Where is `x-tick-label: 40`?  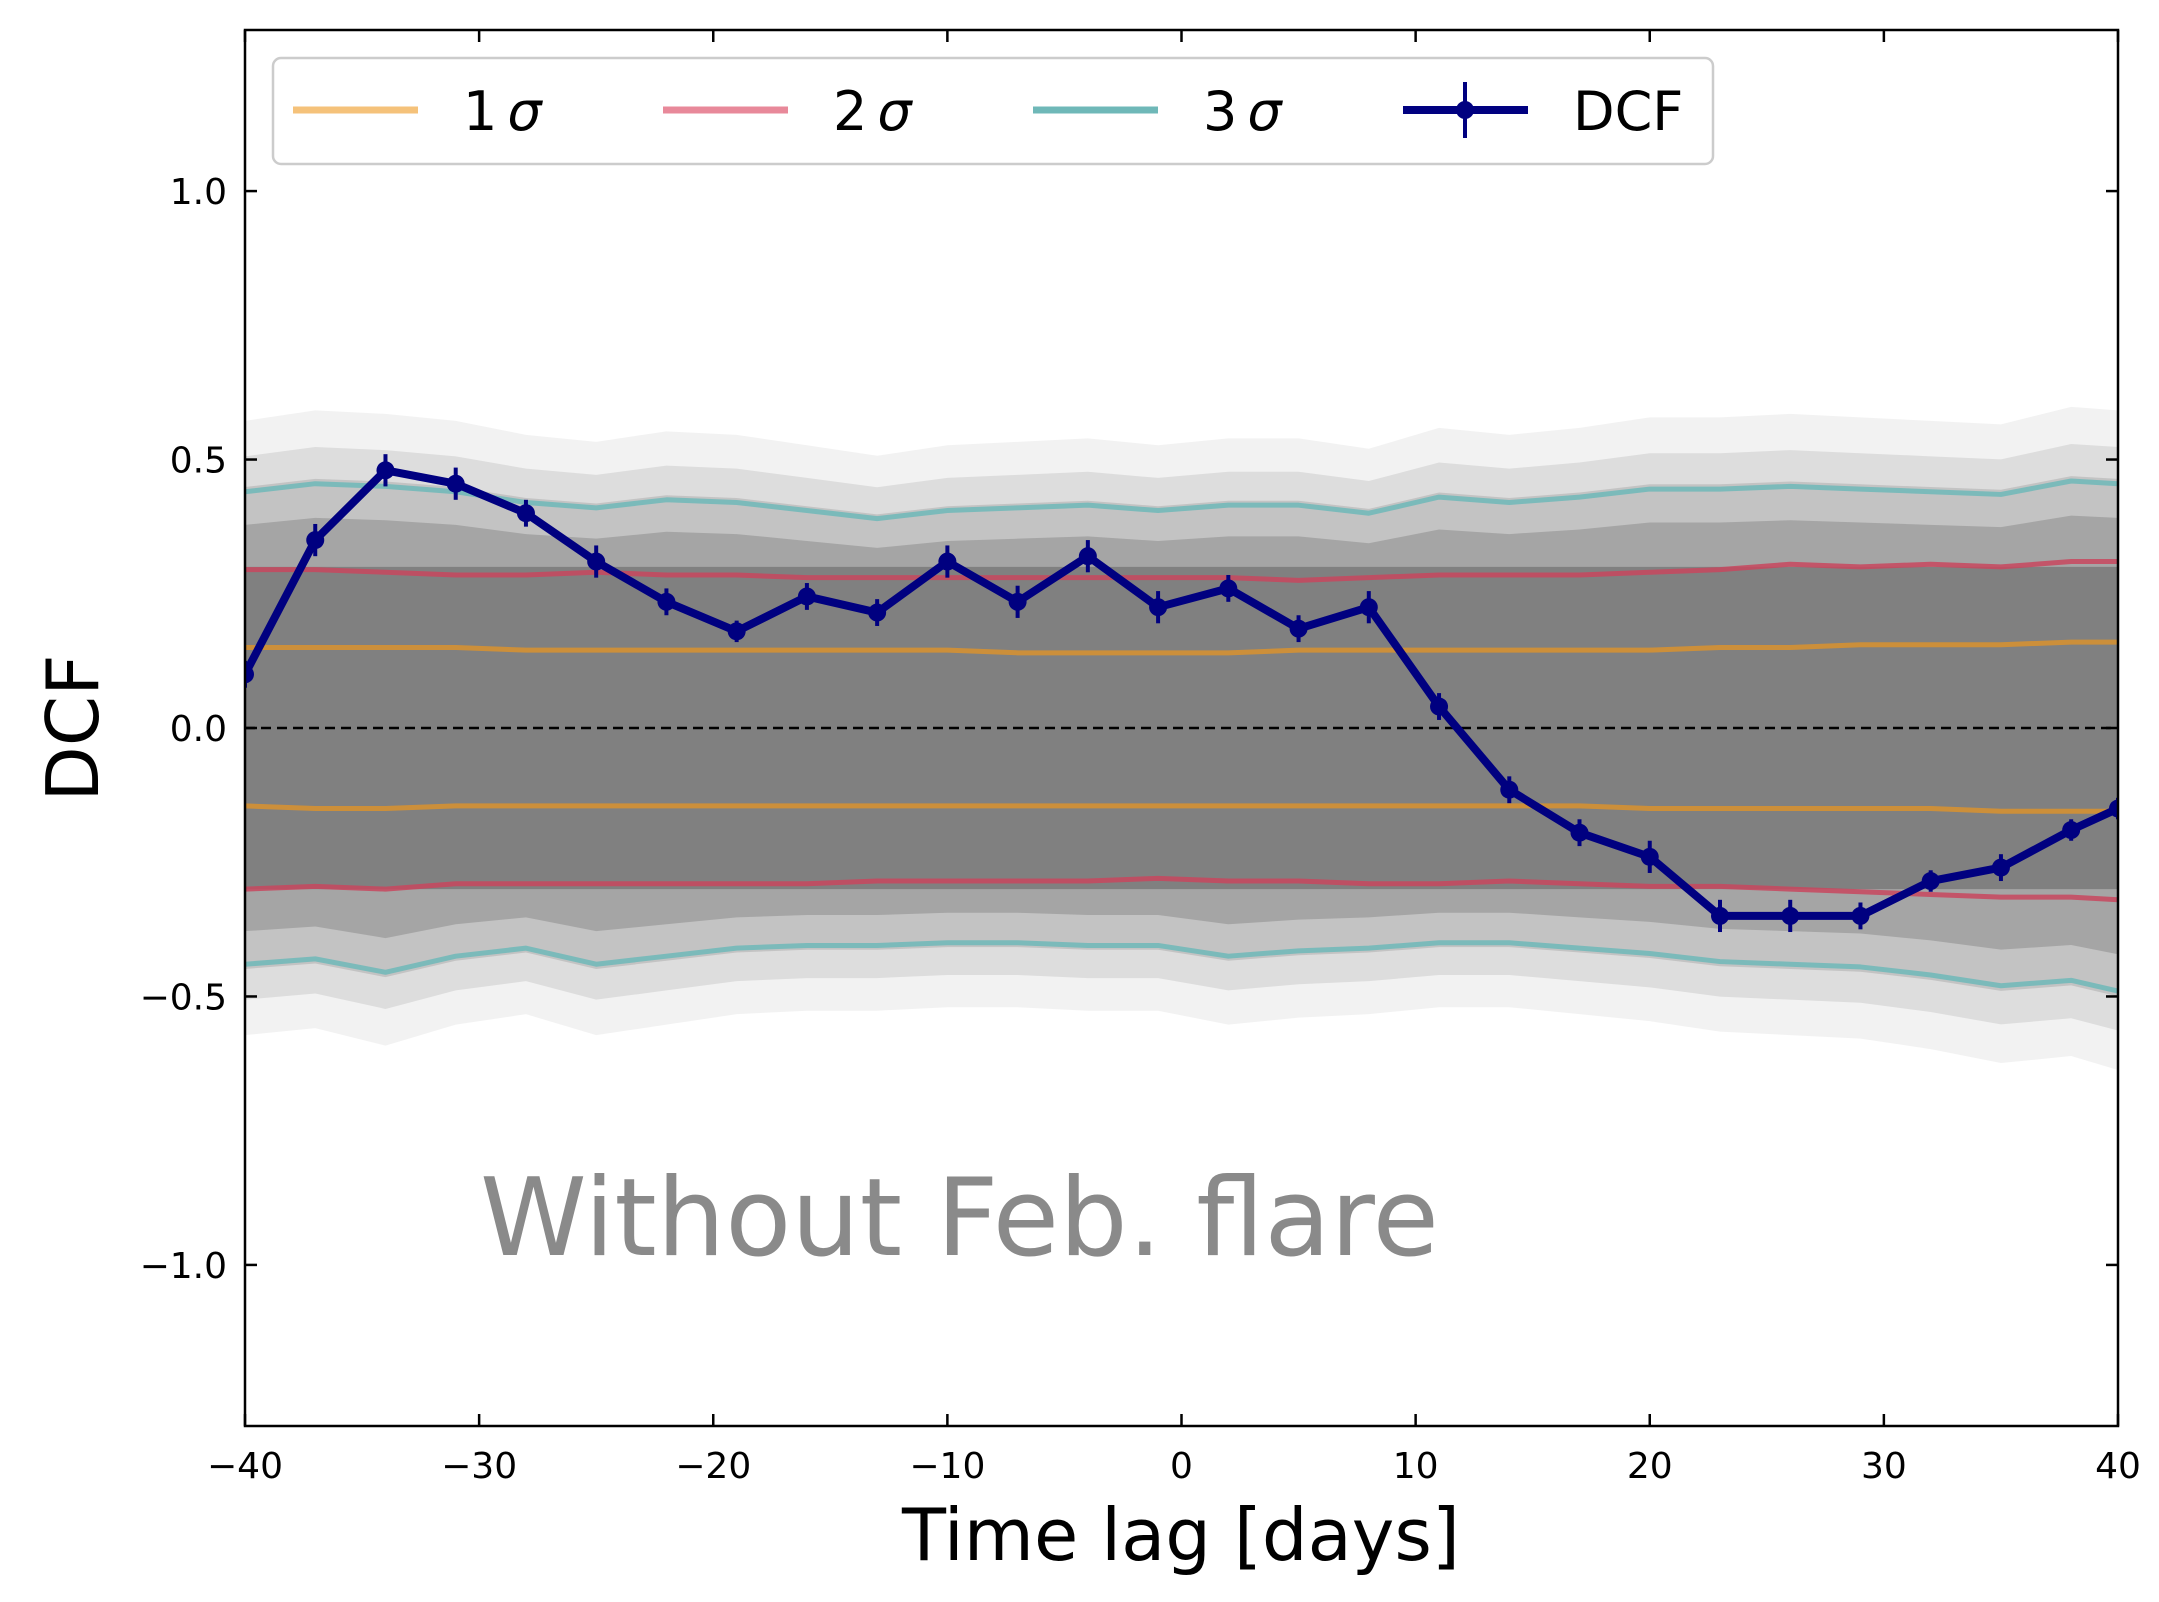 x-tick-label: 40 is located at coordinates (2118, 1466).